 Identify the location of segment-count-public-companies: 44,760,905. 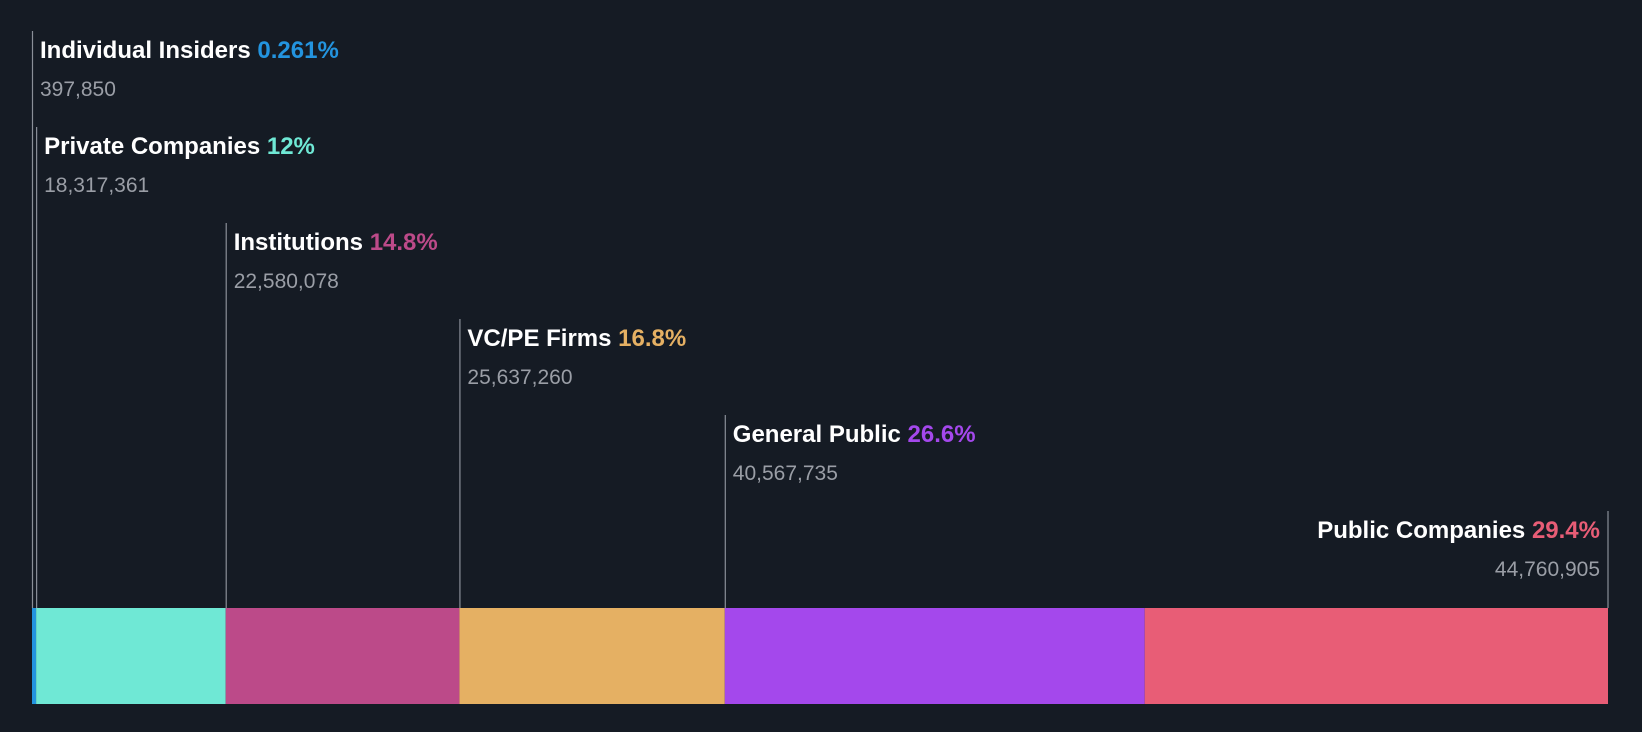
(1547, 569).